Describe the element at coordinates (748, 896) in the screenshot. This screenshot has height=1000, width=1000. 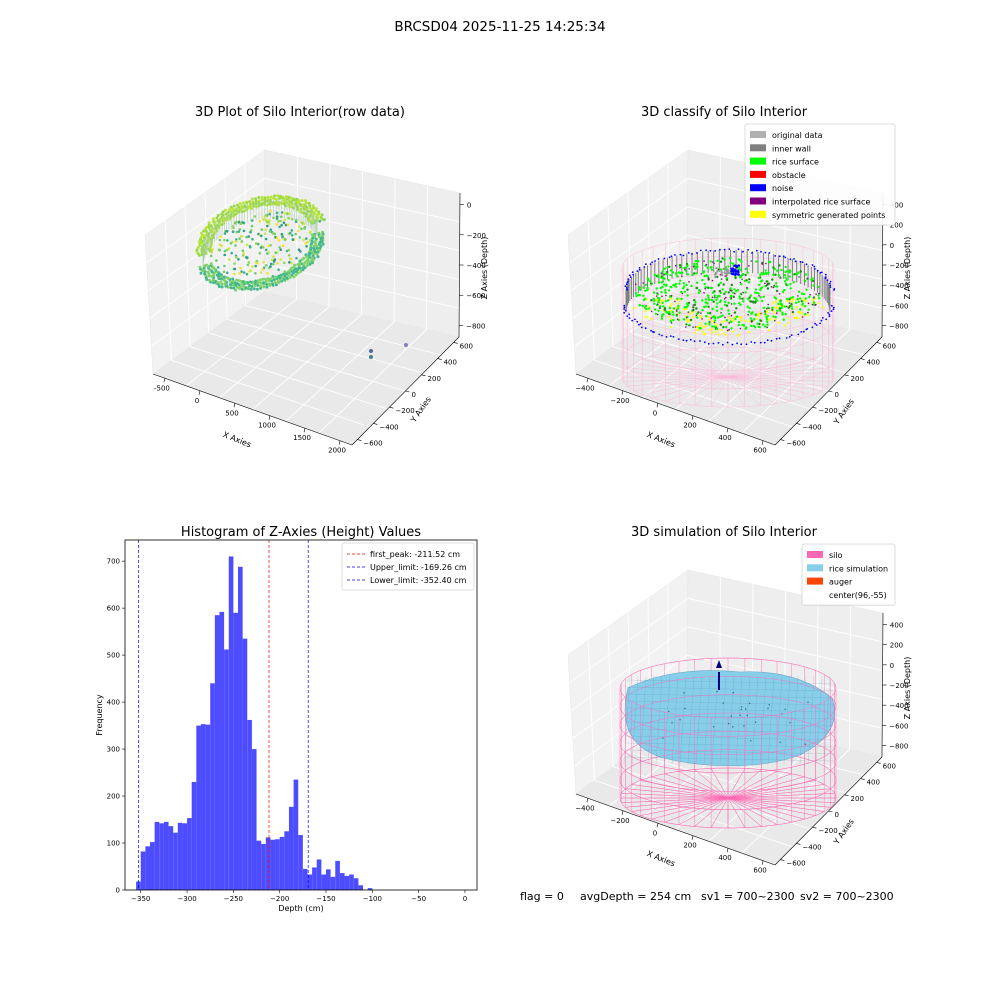
I see `sv1-text: sv1 = 700~2300` at that location.